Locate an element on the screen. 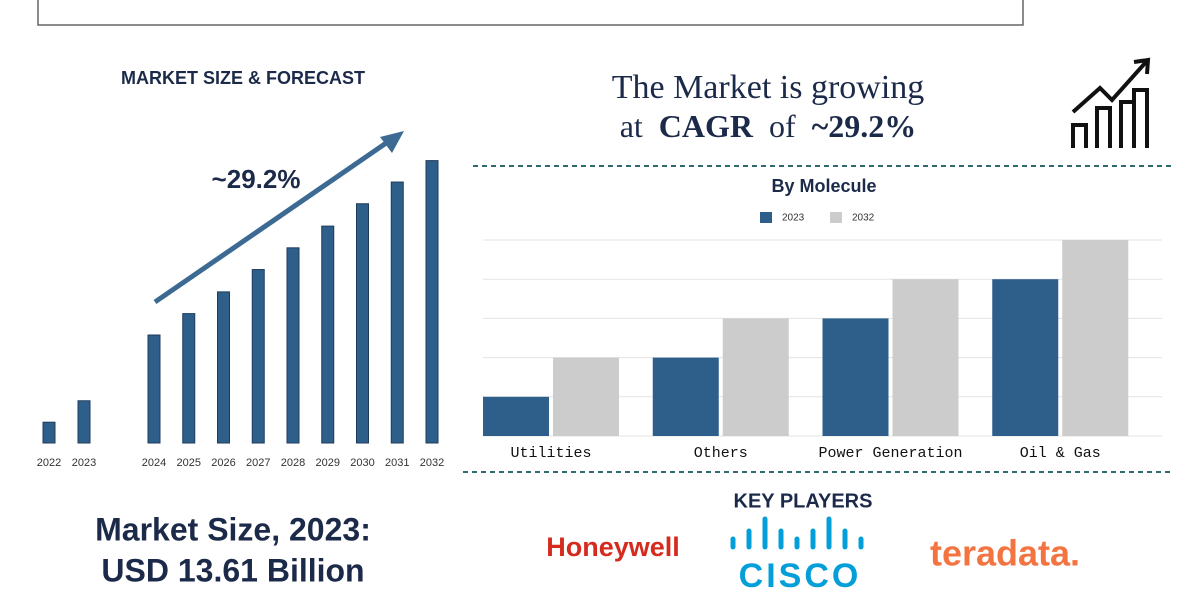  player-logo: CISCO is located at coordinates (800, 576).